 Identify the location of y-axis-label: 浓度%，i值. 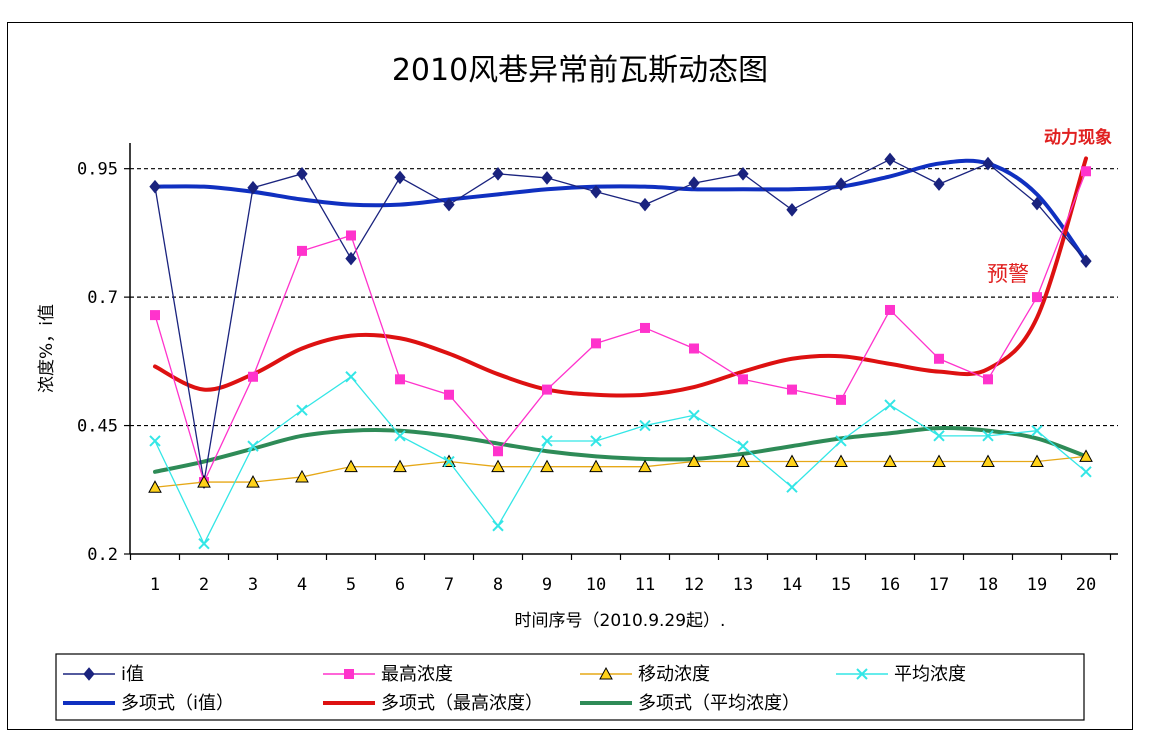
(47, 348).